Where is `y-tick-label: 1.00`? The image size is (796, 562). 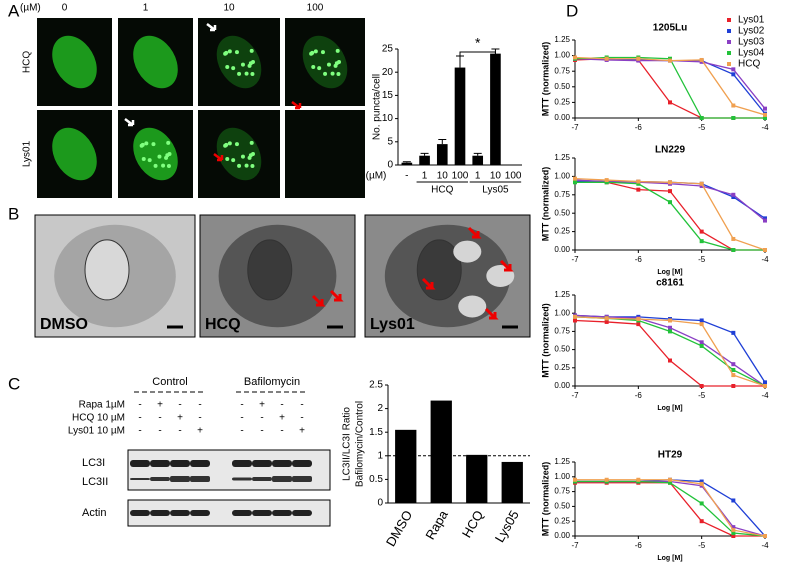
y-tick-label: 1.00 is located at coordinates (562, 476).